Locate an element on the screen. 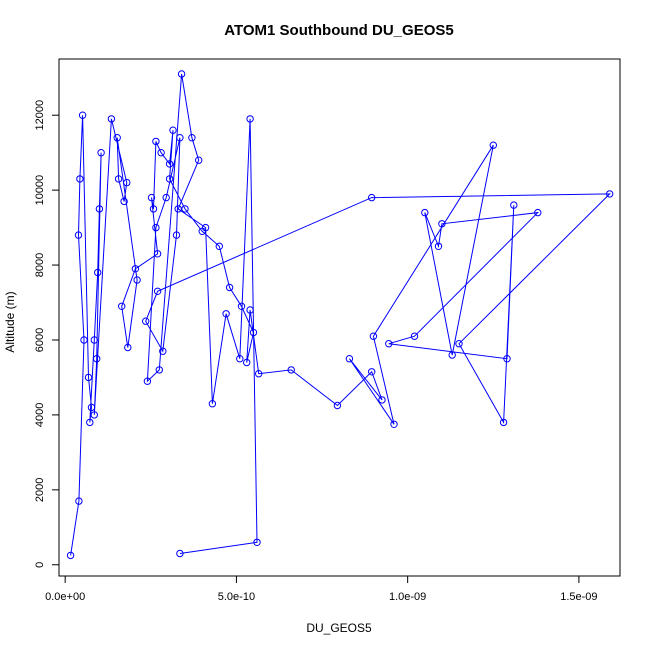 This screenshot has height=650, width=650. y-tick-label: 2000 is located at coordinates (40, 490).